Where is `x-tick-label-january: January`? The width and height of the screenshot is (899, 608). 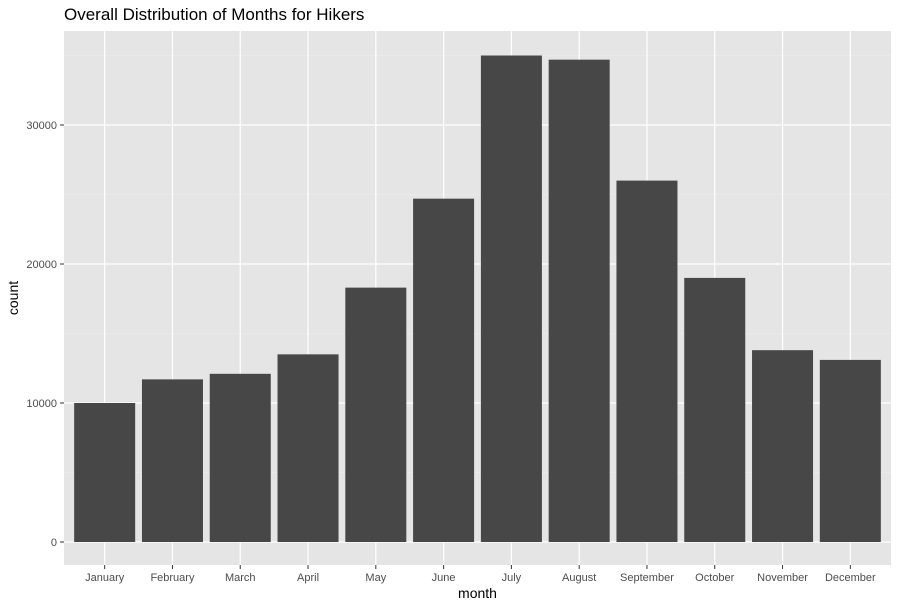 x-tick-label-january: January is located at coordinates (105, 578).